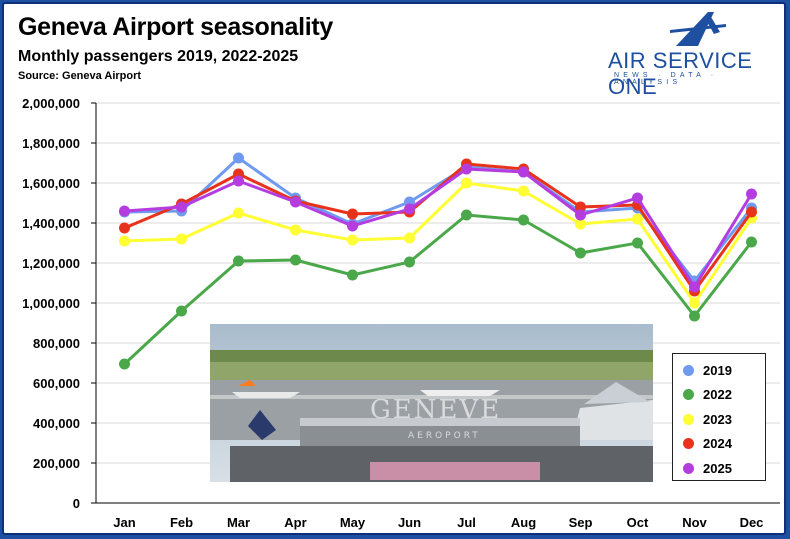 The image size is (790, 539). Describe the element at coordinates (238, 522) in the screenshot. I see `x-tick-label: Mar` at that location.